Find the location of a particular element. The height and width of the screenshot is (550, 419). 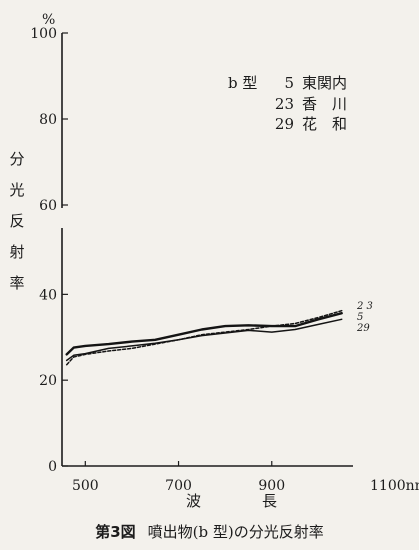

series-lines is located at coordinates (204, 337).